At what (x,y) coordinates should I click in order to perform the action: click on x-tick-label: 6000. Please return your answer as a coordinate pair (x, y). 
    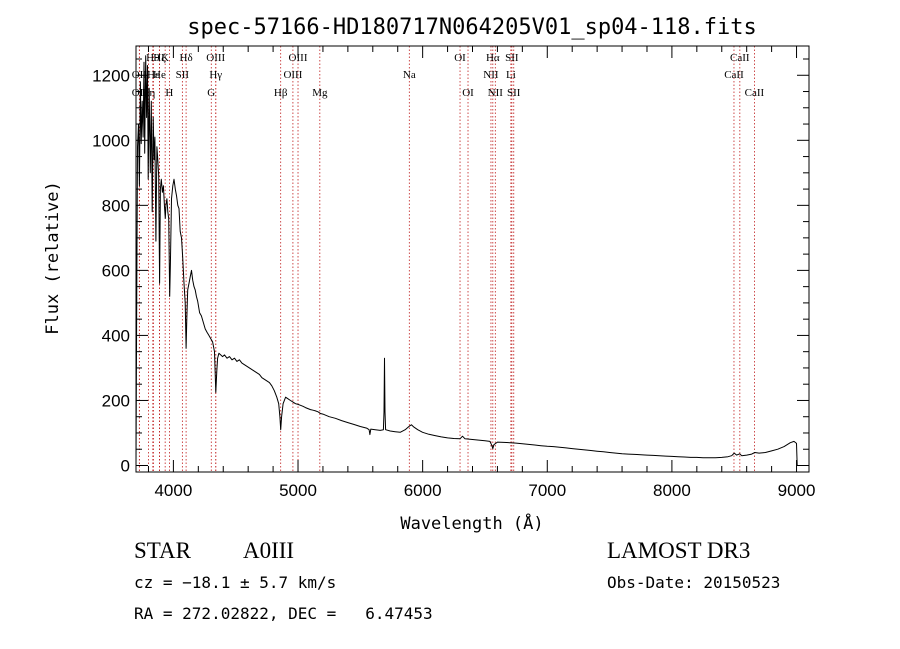
    Looking at the image, I should click on (423, 490).